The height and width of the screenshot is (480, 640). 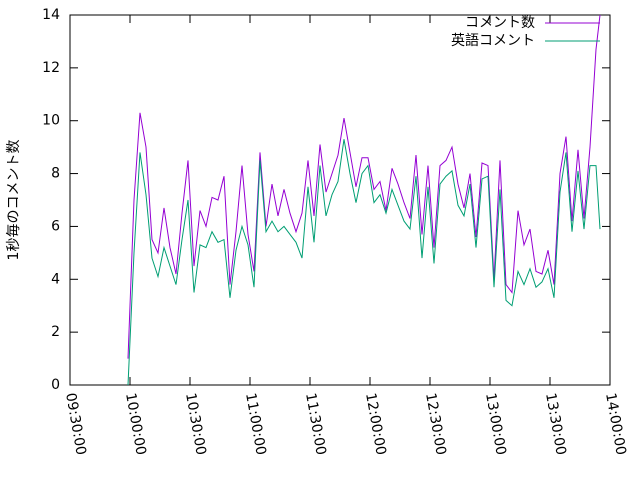 What do you see at coordinates (255, 424) in the screenshot?
I see `x-tick-label: 11:00:00` at bounding box center [255, 424].